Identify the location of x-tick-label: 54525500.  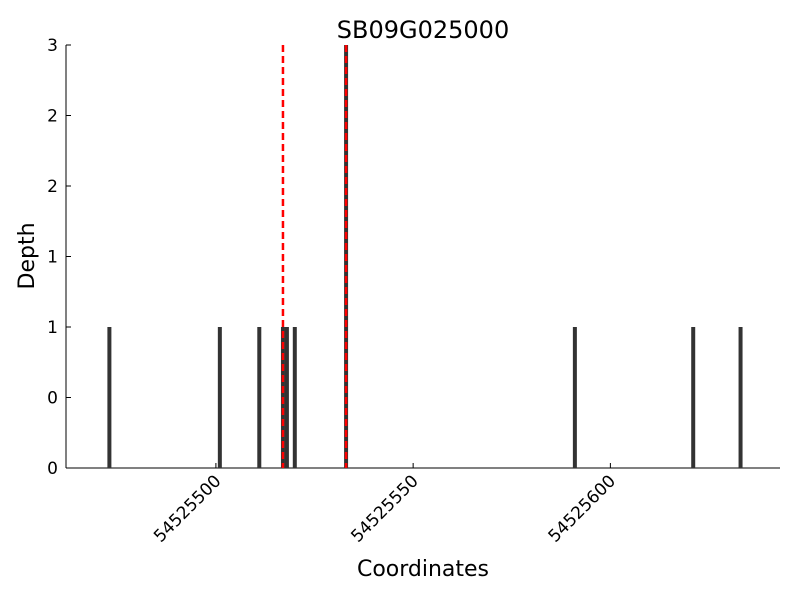
(187, 508).